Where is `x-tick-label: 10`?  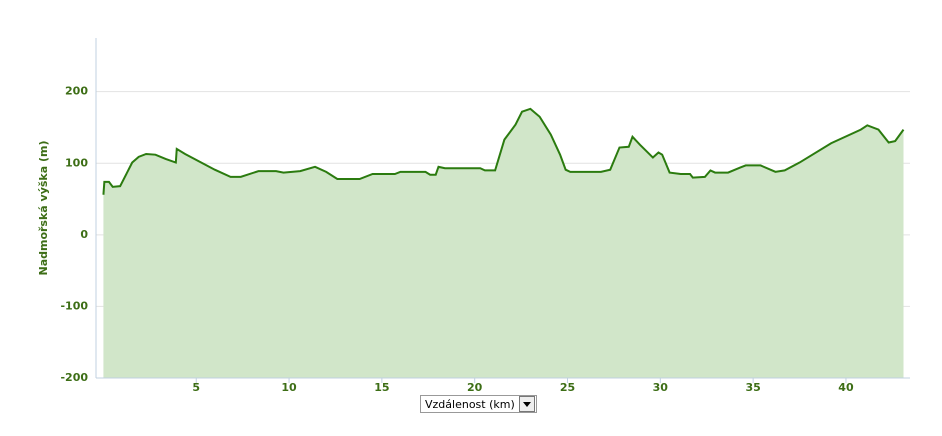
x-tick-label: 10 is located at coordinates (289, 387).